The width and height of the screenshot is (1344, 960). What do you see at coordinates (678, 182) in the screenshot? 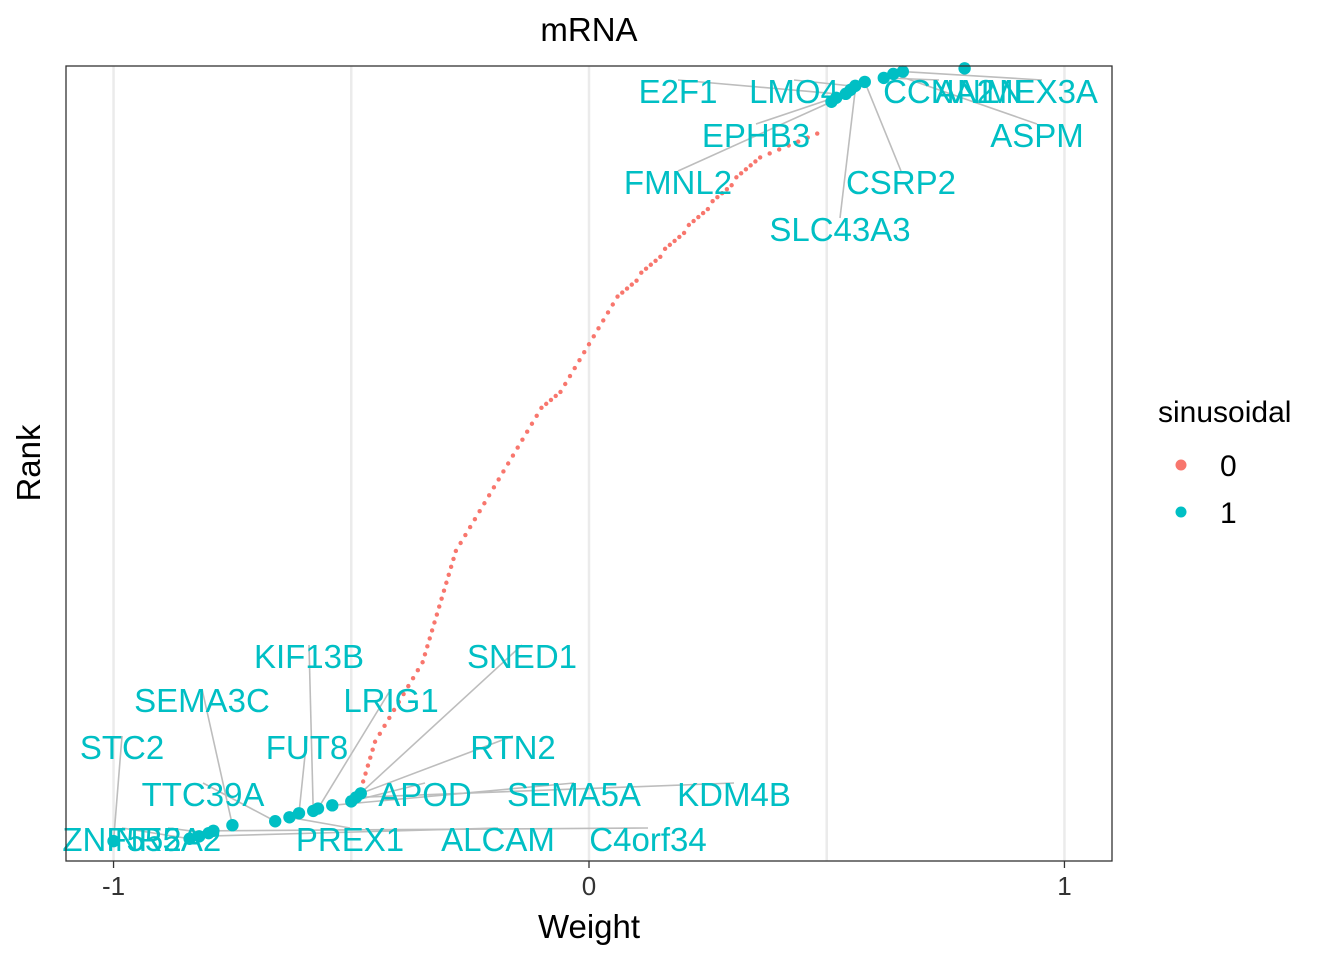
I see `gene-label-8: FMNL2` at bounding box center [678, 182].